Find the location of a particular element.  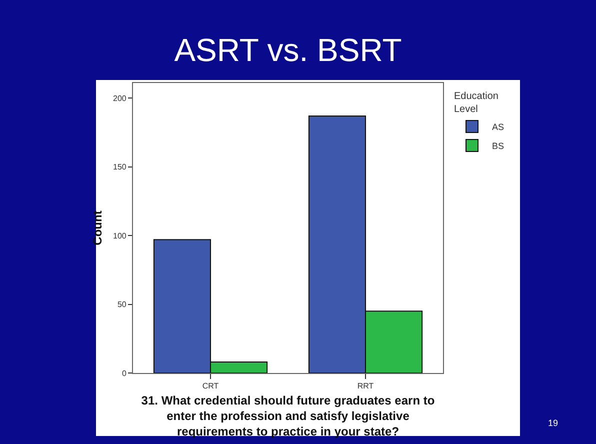

y-tick-label: 150 is located at coordinates (120, 167).